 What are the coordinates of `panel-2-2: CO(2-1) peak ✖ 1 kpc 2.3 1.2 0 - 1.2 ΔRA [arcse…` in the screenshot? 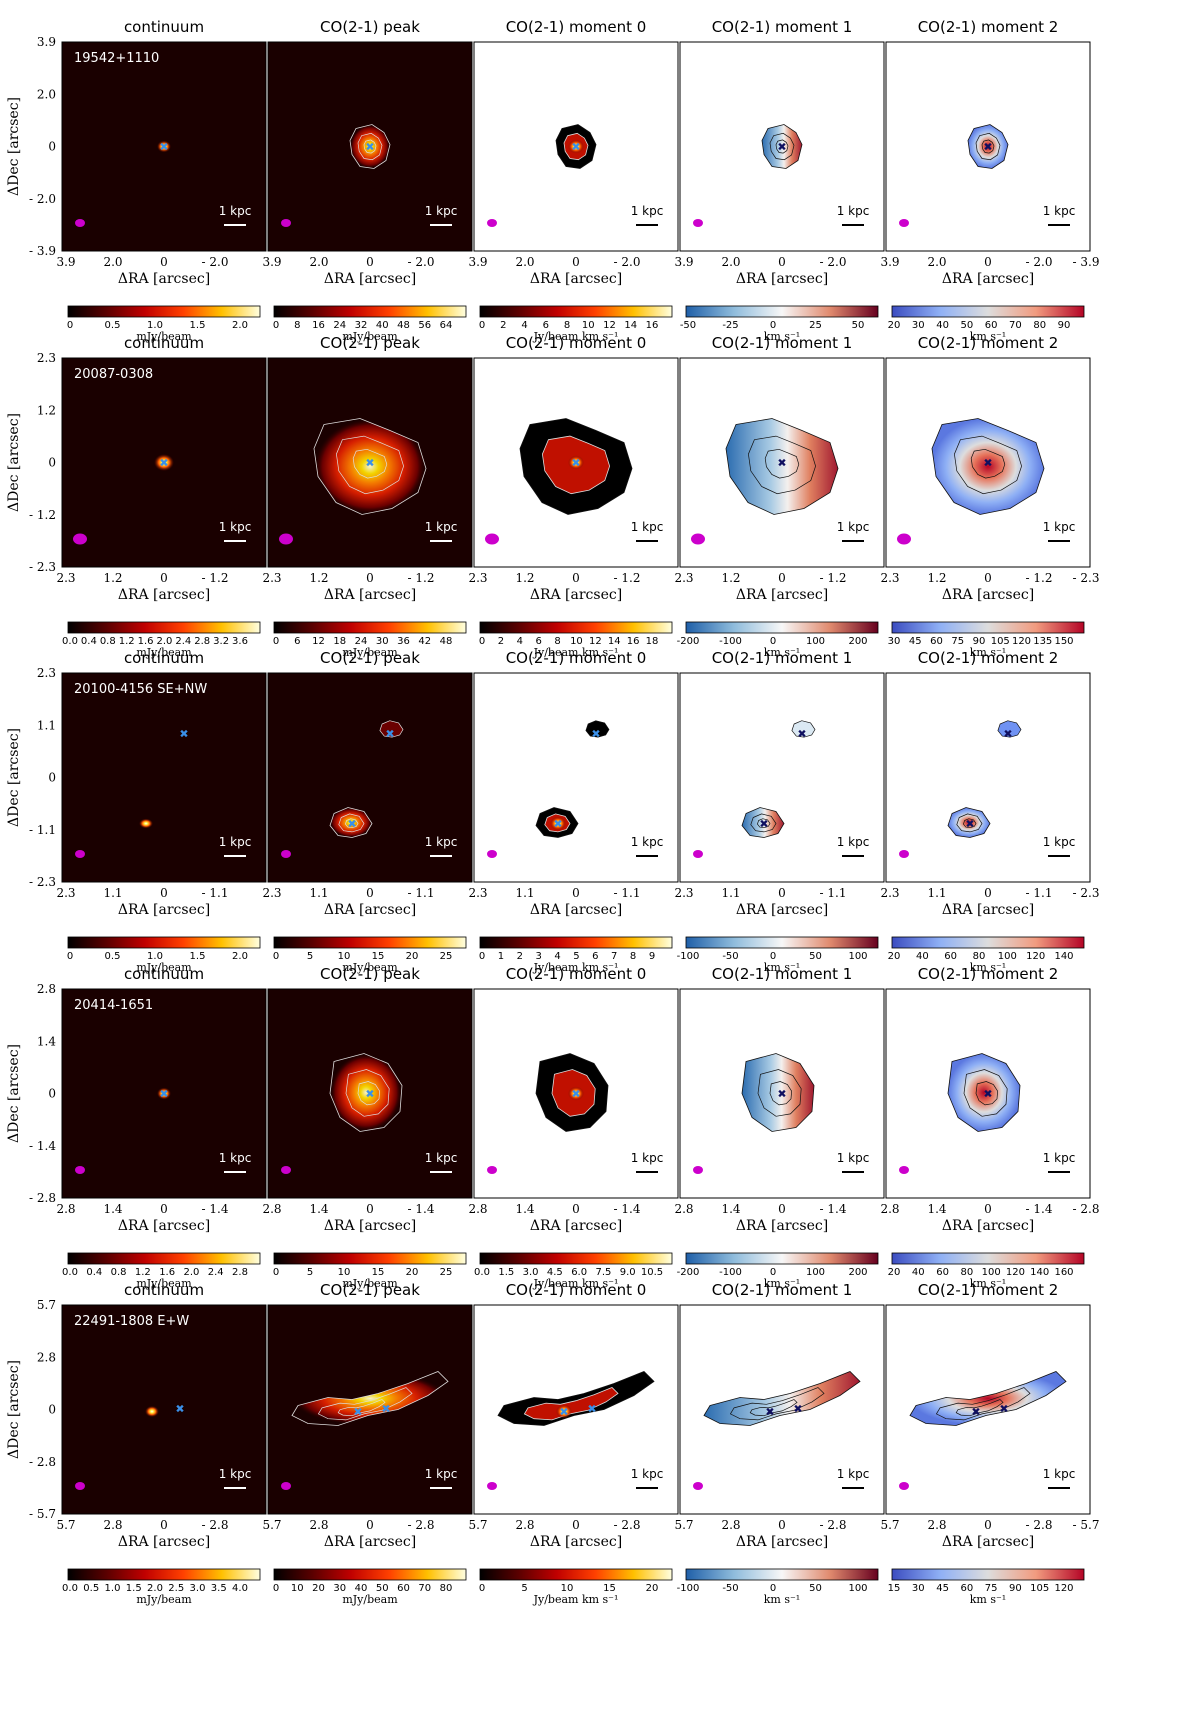 It's located at (367, 496).